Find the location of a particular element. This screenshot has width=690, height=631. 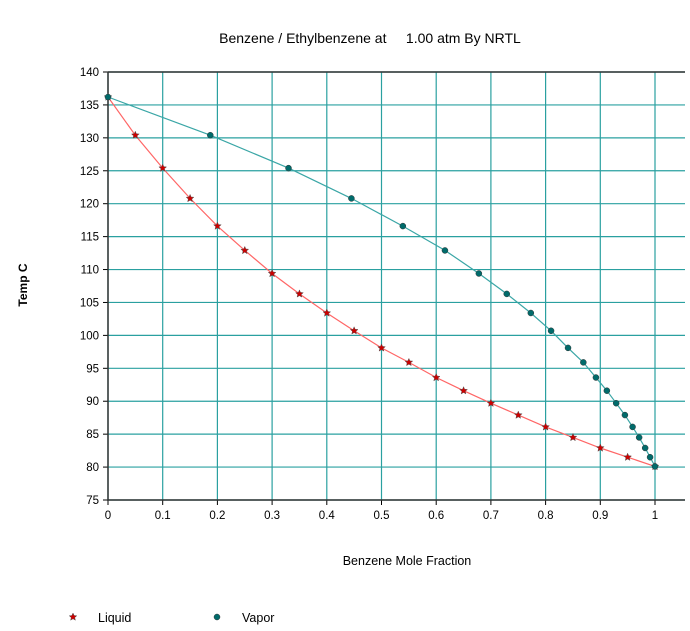

x-axis-label: Benzene Mole Fraction is located at coordinates (407, 561).